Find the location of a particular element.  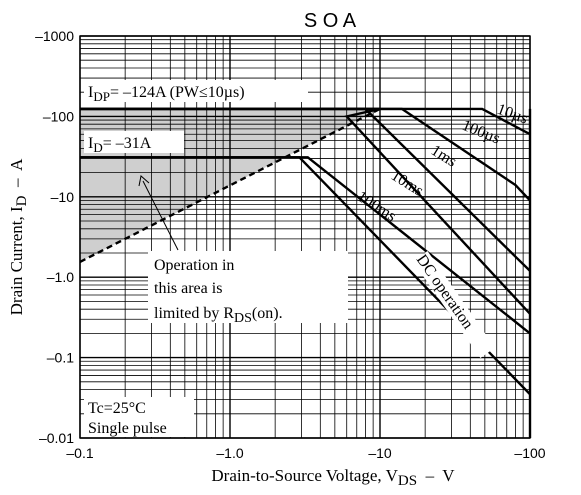

conditions-note: Tc=25°C Single pulse is located at coordinates (139, 417).